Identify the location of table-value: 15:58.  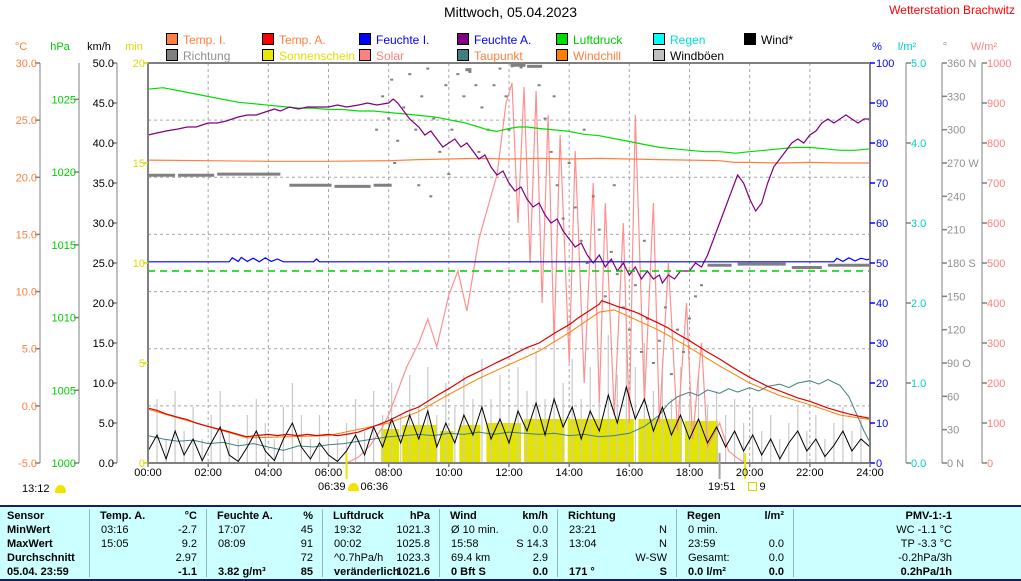
(465, 544).